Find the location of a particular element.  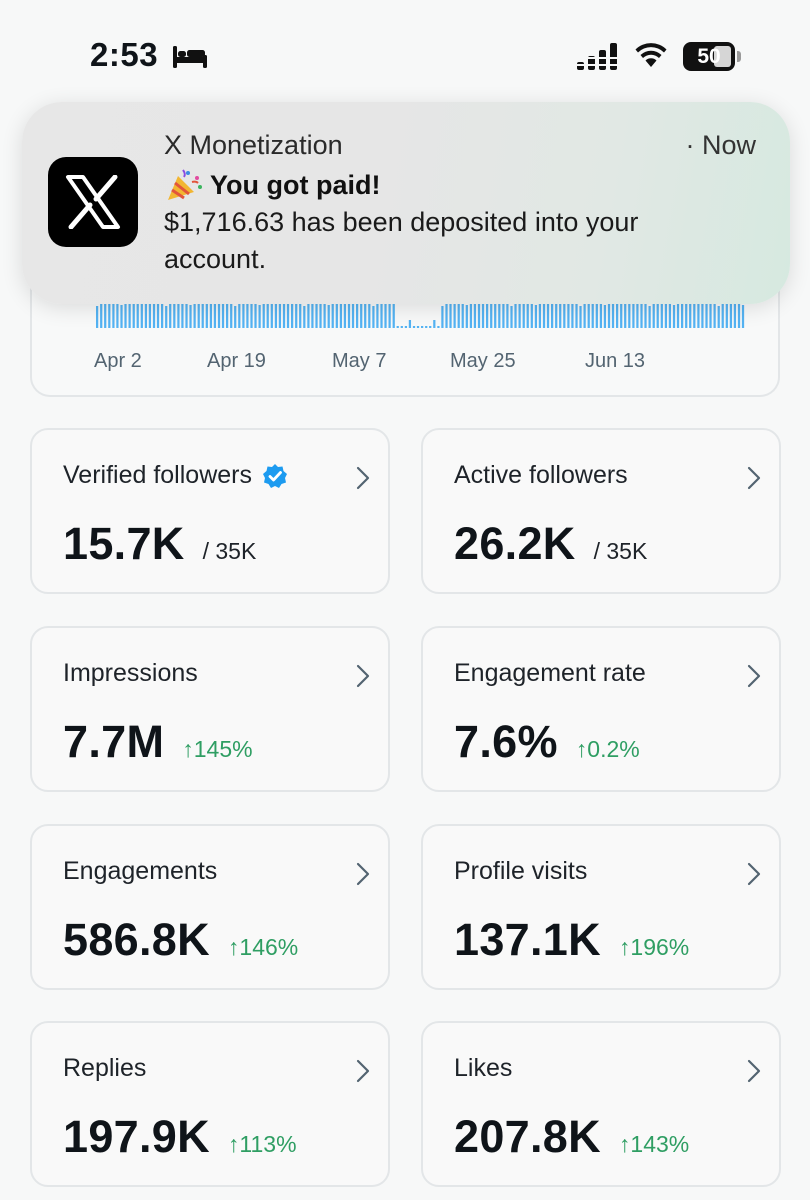

metric-value-row: 7.6% ↑0.2% is located at coordinates (547, 742).